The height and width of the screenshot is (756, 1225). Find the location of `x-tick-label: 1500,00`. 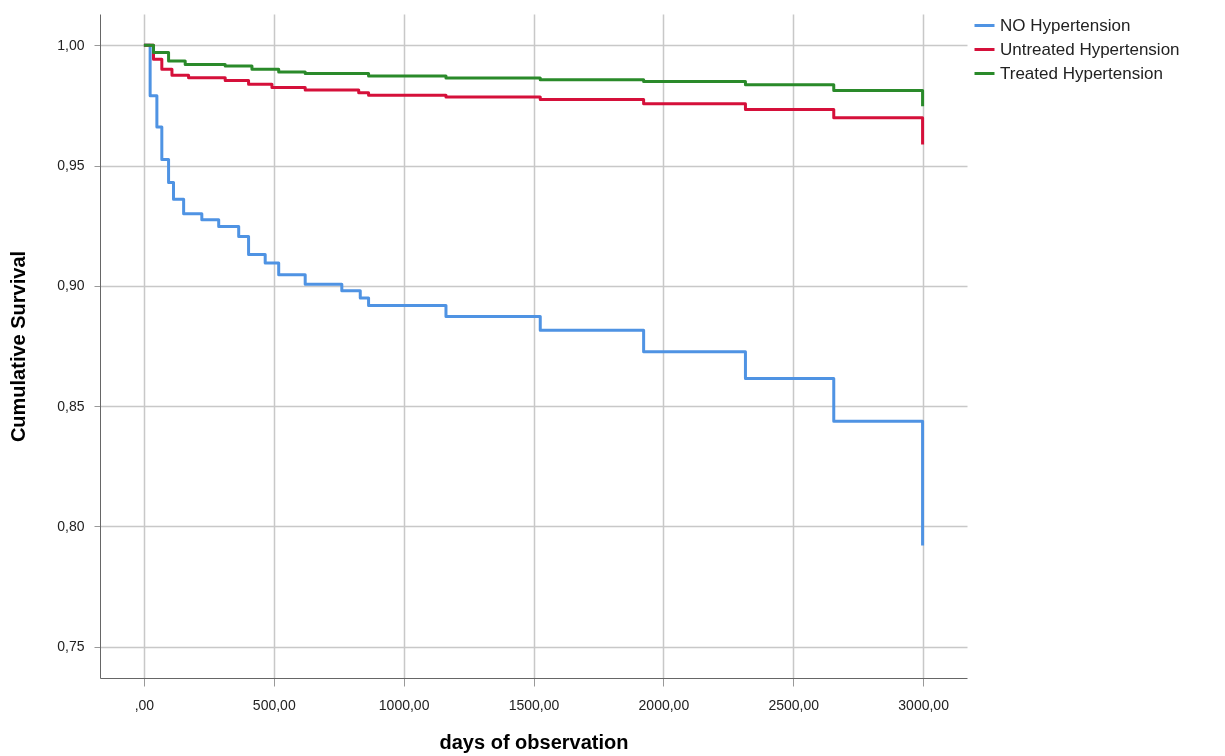

x-tick-label: 1500,00 is located at coordinates (534, 704).